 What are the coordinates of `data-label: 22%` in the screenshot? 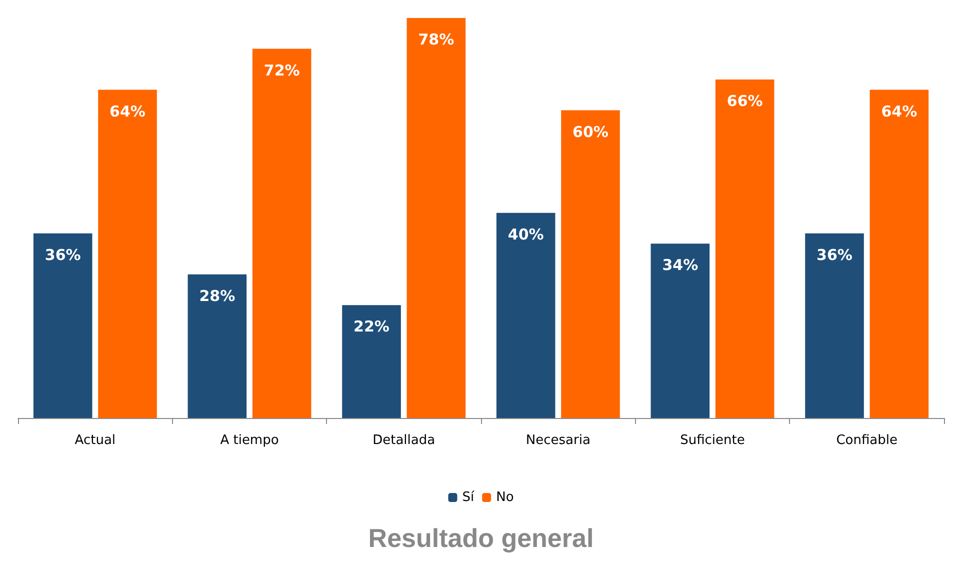 It's located at (372, 327).